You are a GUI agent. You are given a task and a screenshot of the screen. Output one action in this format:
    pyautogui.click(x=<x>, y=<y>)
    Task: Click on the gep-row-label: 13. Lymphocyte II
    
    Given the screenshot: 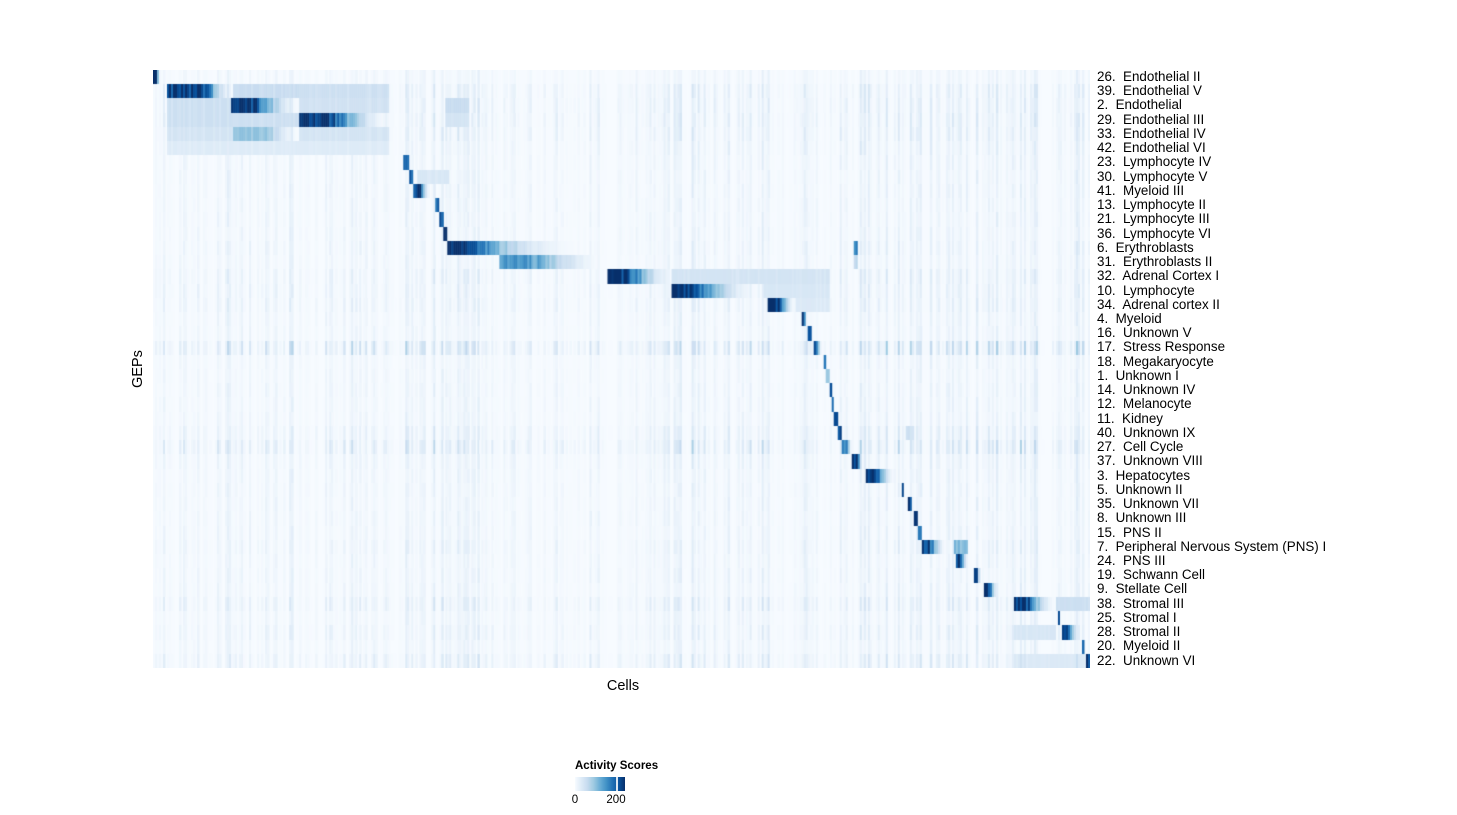 What is the action you would take?
    pyautogui.click(x=1151, y=205)
    